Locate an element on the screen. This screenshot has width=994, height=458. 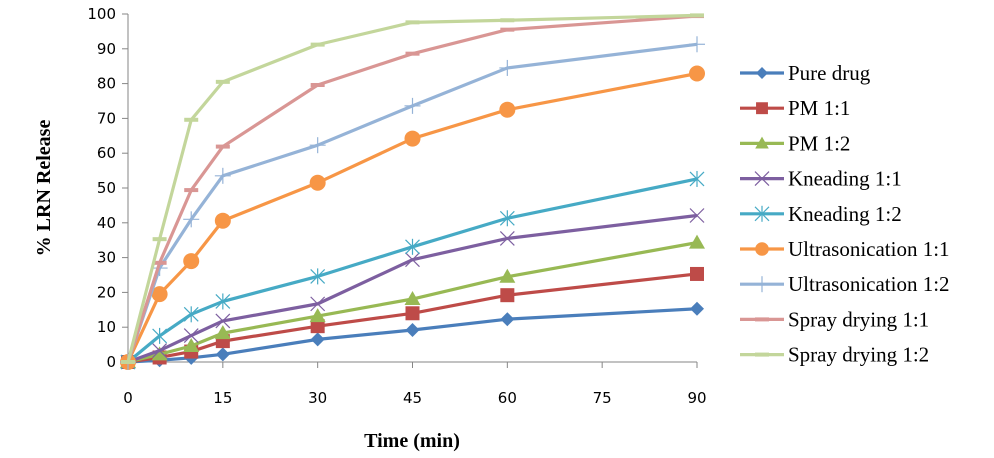
x-tick-label: 30 is located at coordinates (317, 398).